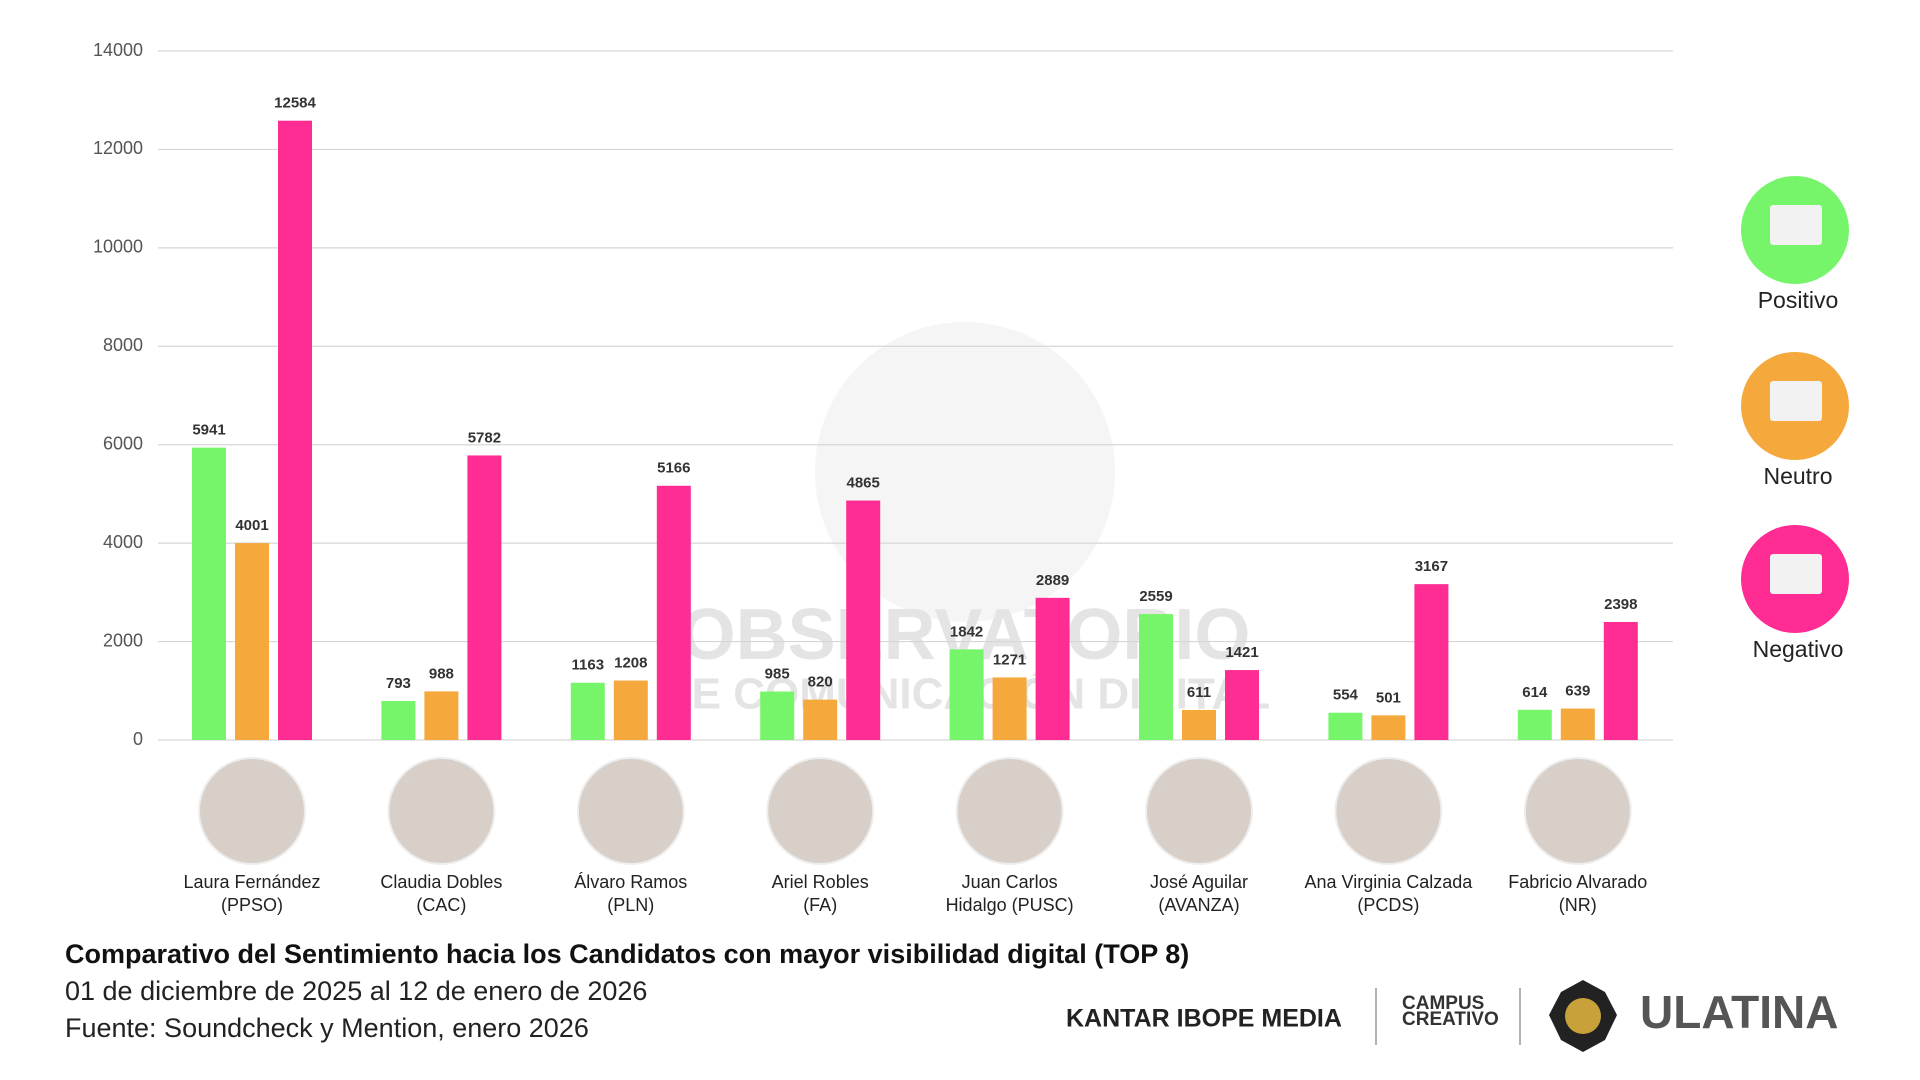 The width and height of the screenshot is (1920, 1080). Describe the element at coordinates (1450, 1019) in the screenshot. I see `logo-text: CREATIVO` at that location.